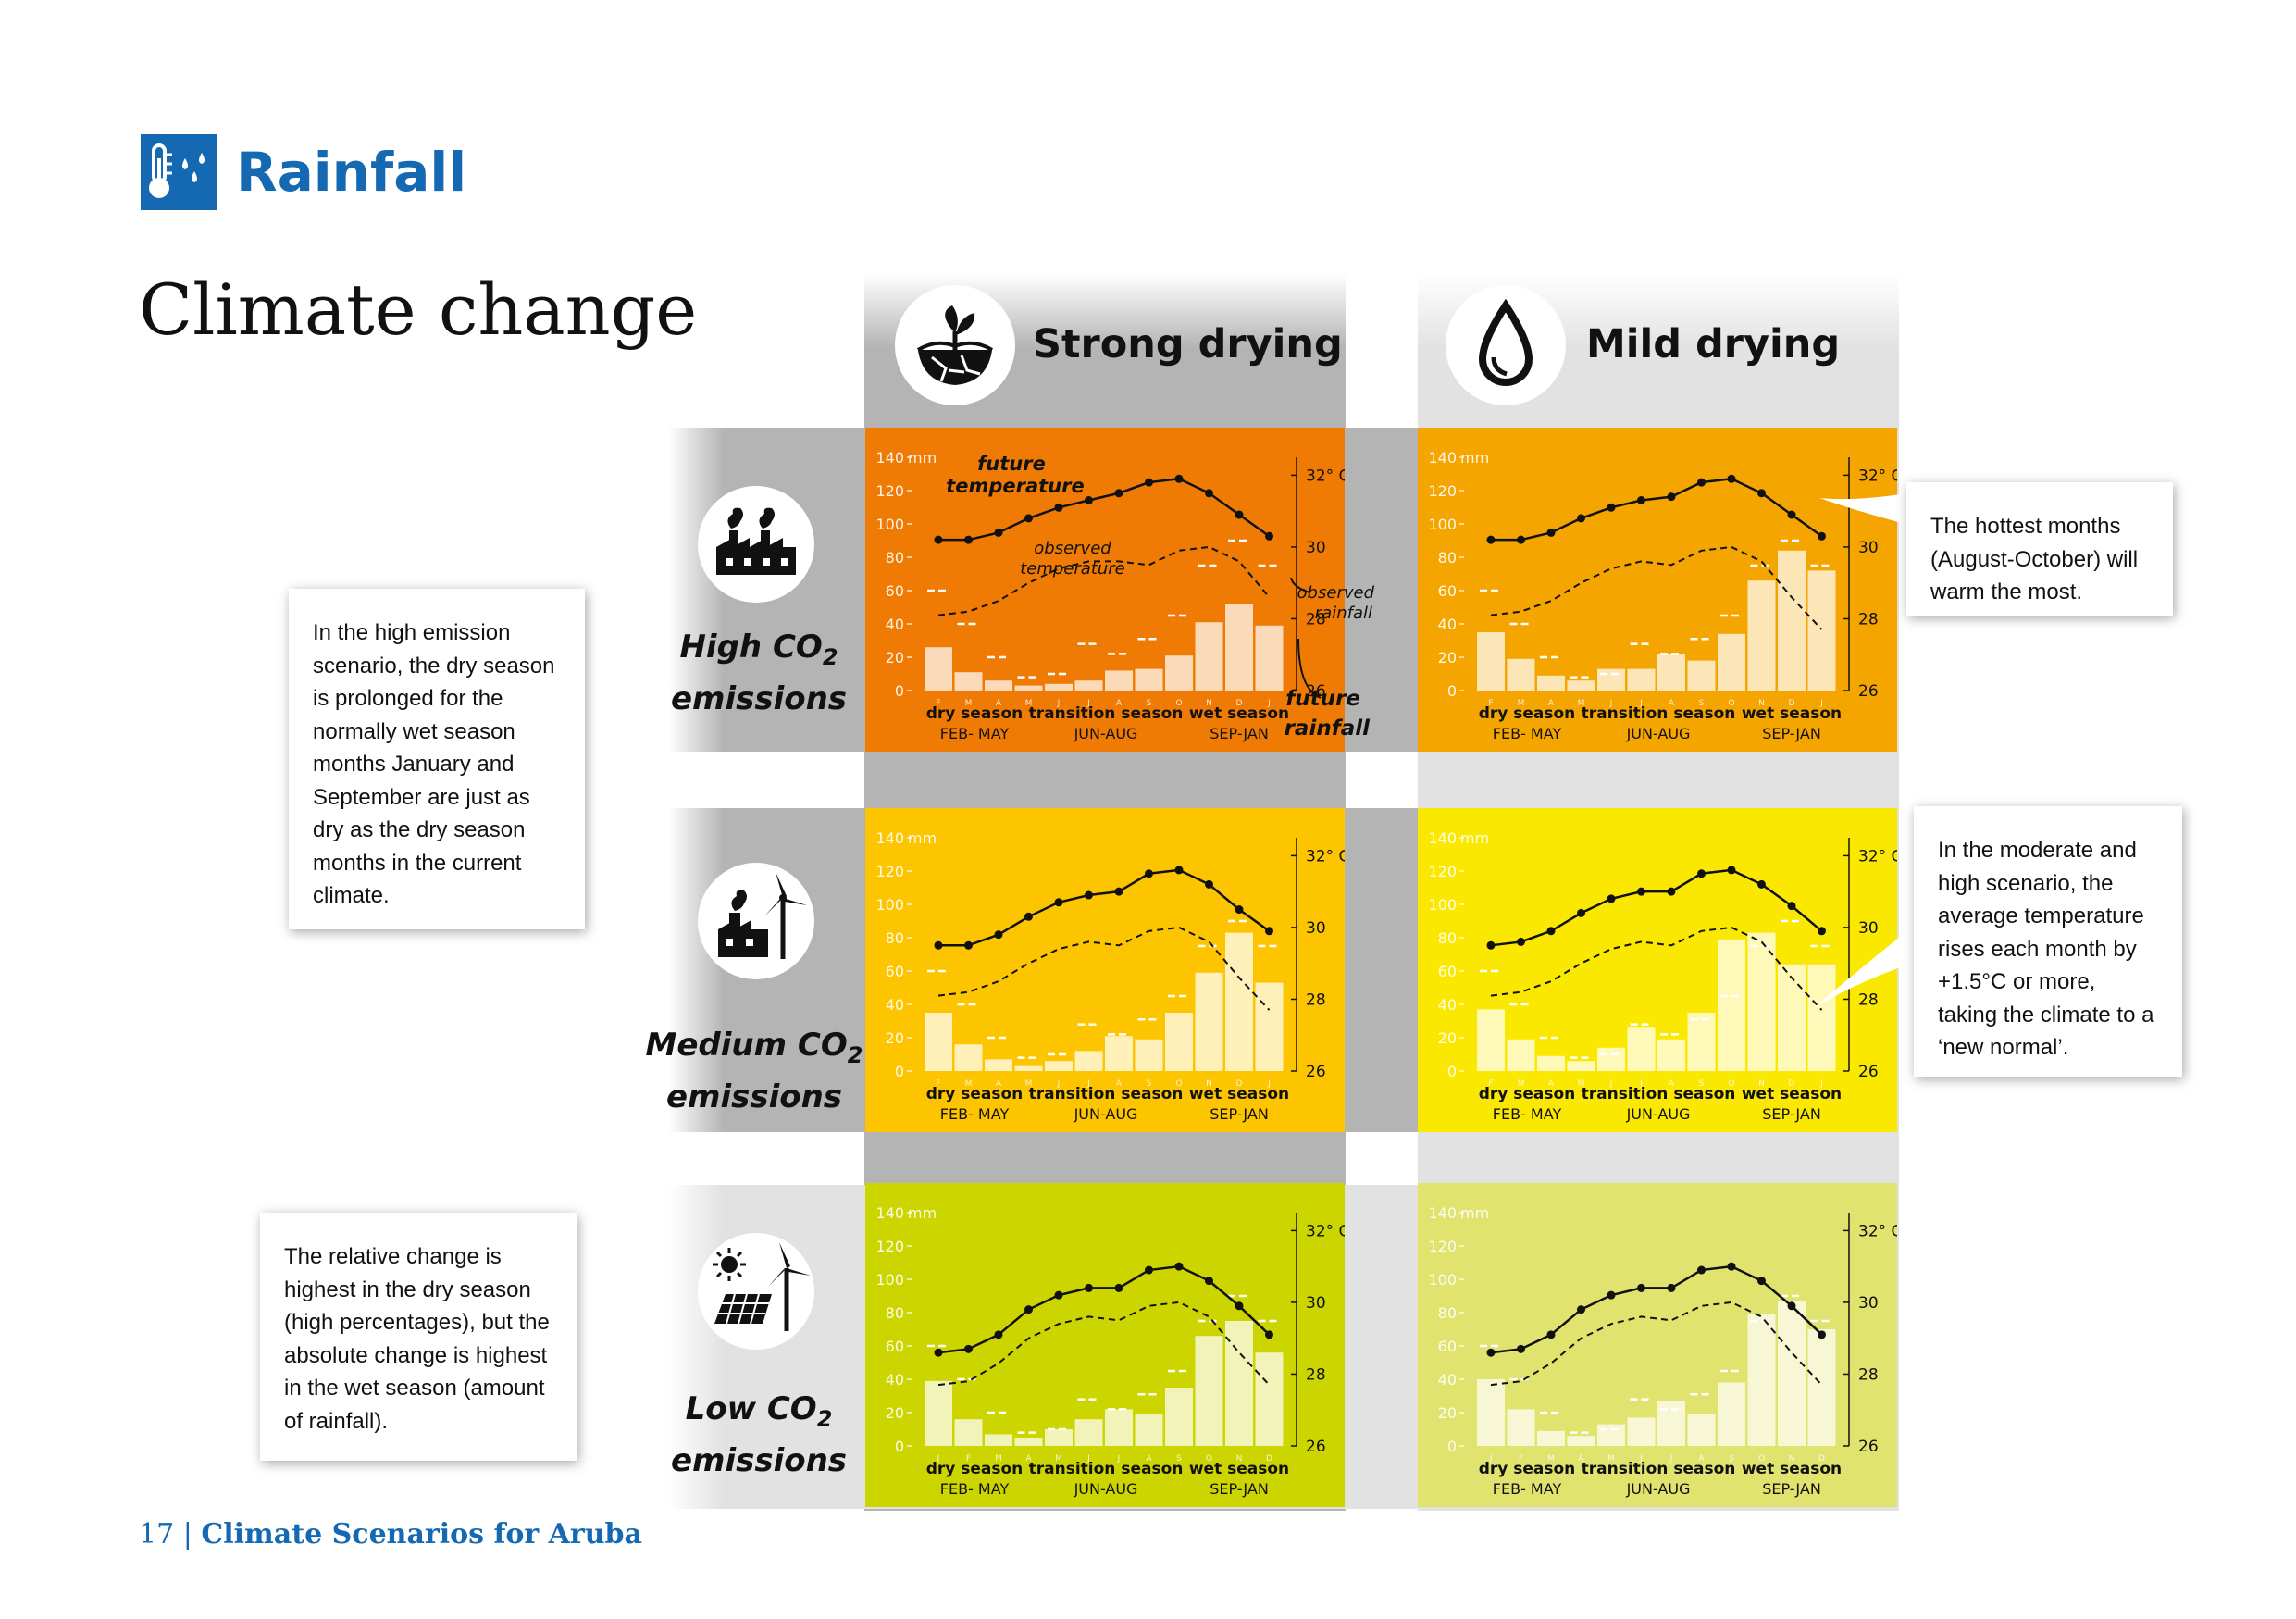  I want to click on callout-pointer-left-bottom, so click(623, 1324).